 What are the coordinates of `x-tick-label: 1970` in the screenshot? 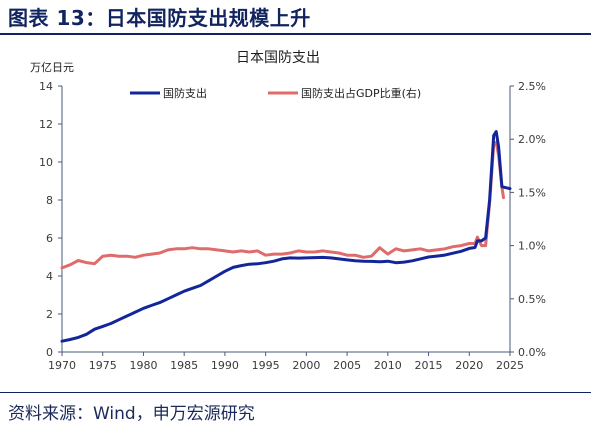 It's located at (62, 365).